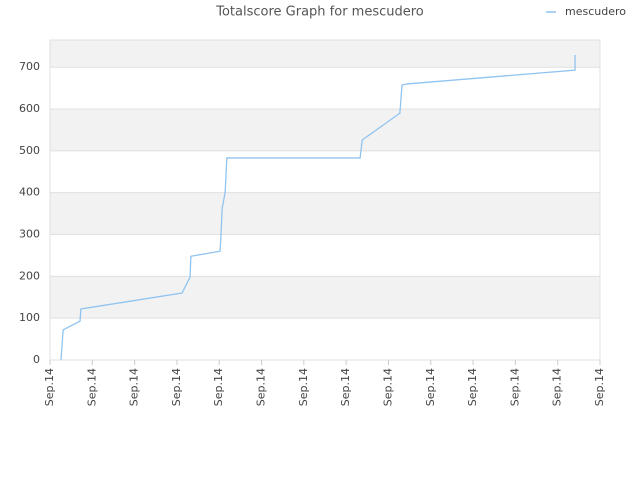 The width and height of the screenshot is (640, 480). Describe the element at coordinates (319, 12) in the screenshot. I see `chart-title: Totalscore Graph for mescudero` at that location.